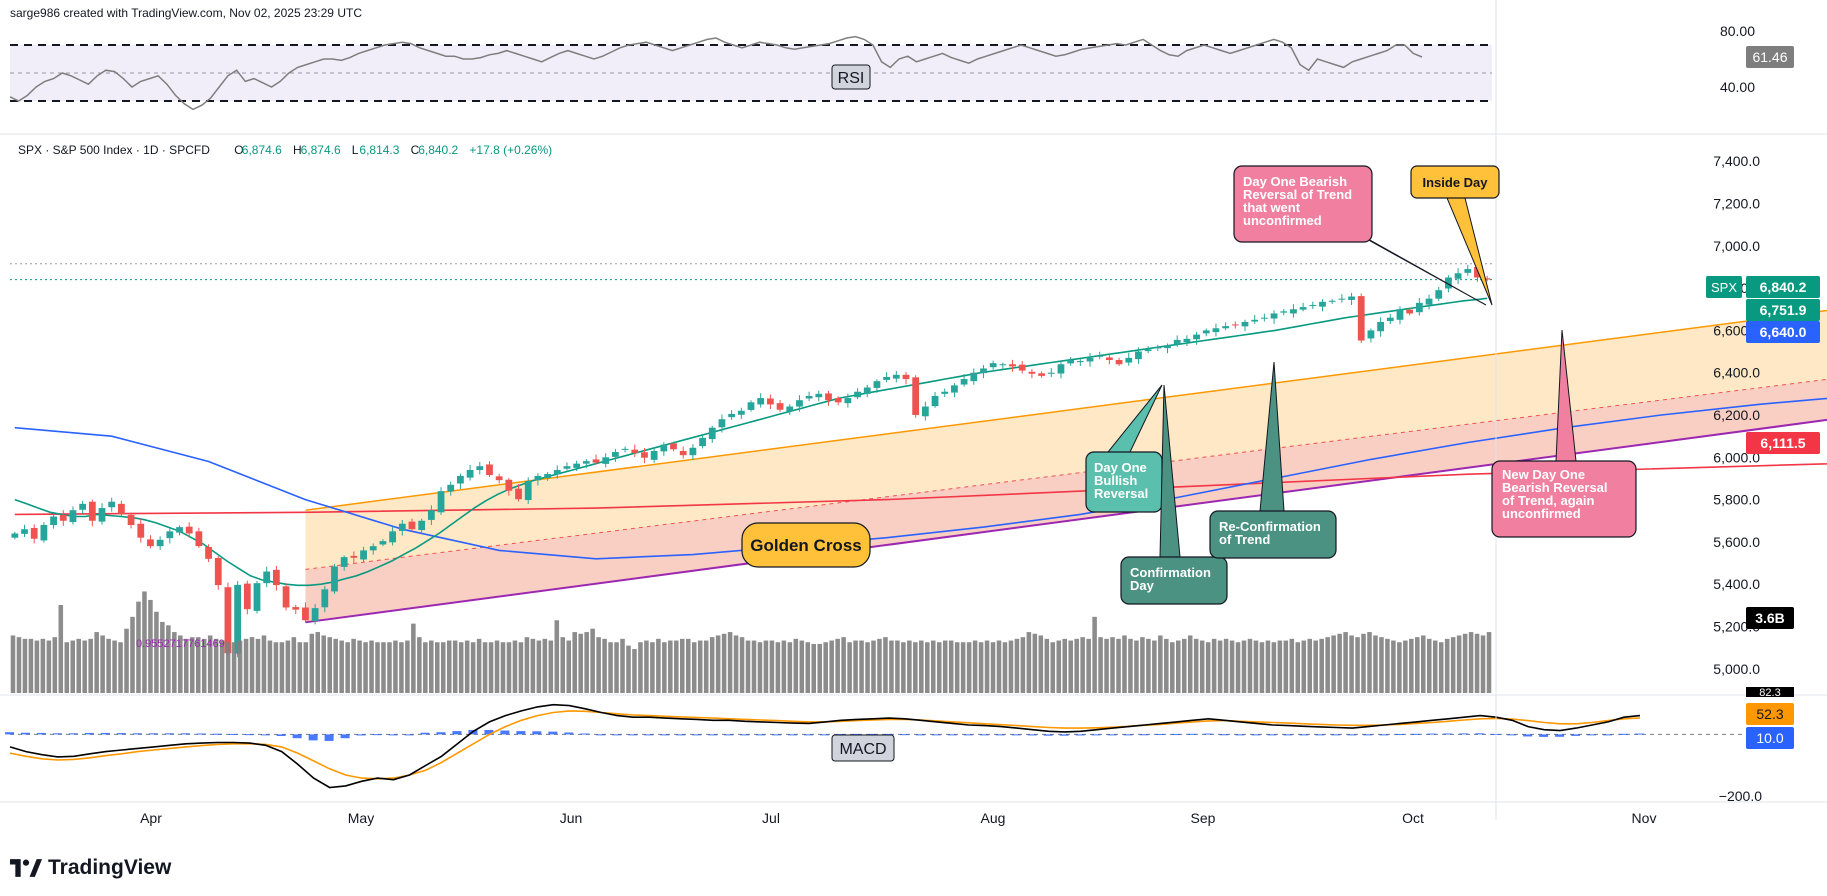 This screenshot has height=896, width=1827. What do you see at coordinates (510, 150) in the screenshot?
I see `legend-change: +17.8 (+0.26%)` at bounding box center [510, 150].